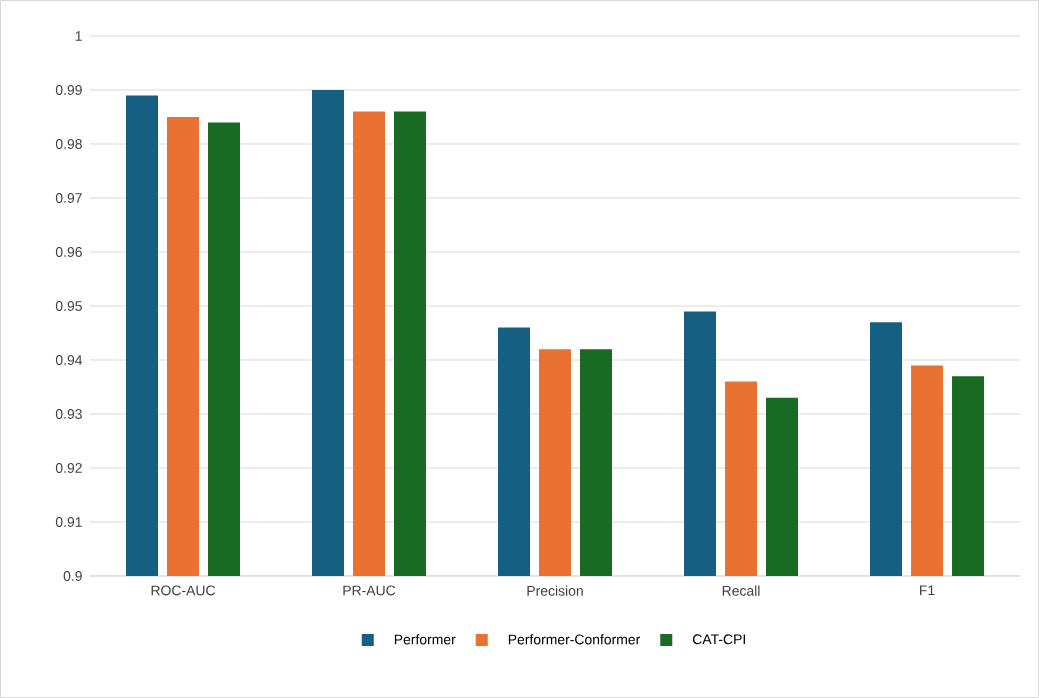  Describe the element at coordinates (741, 590) in the screenshot. I see `x-tick-label: Recall` at that location.